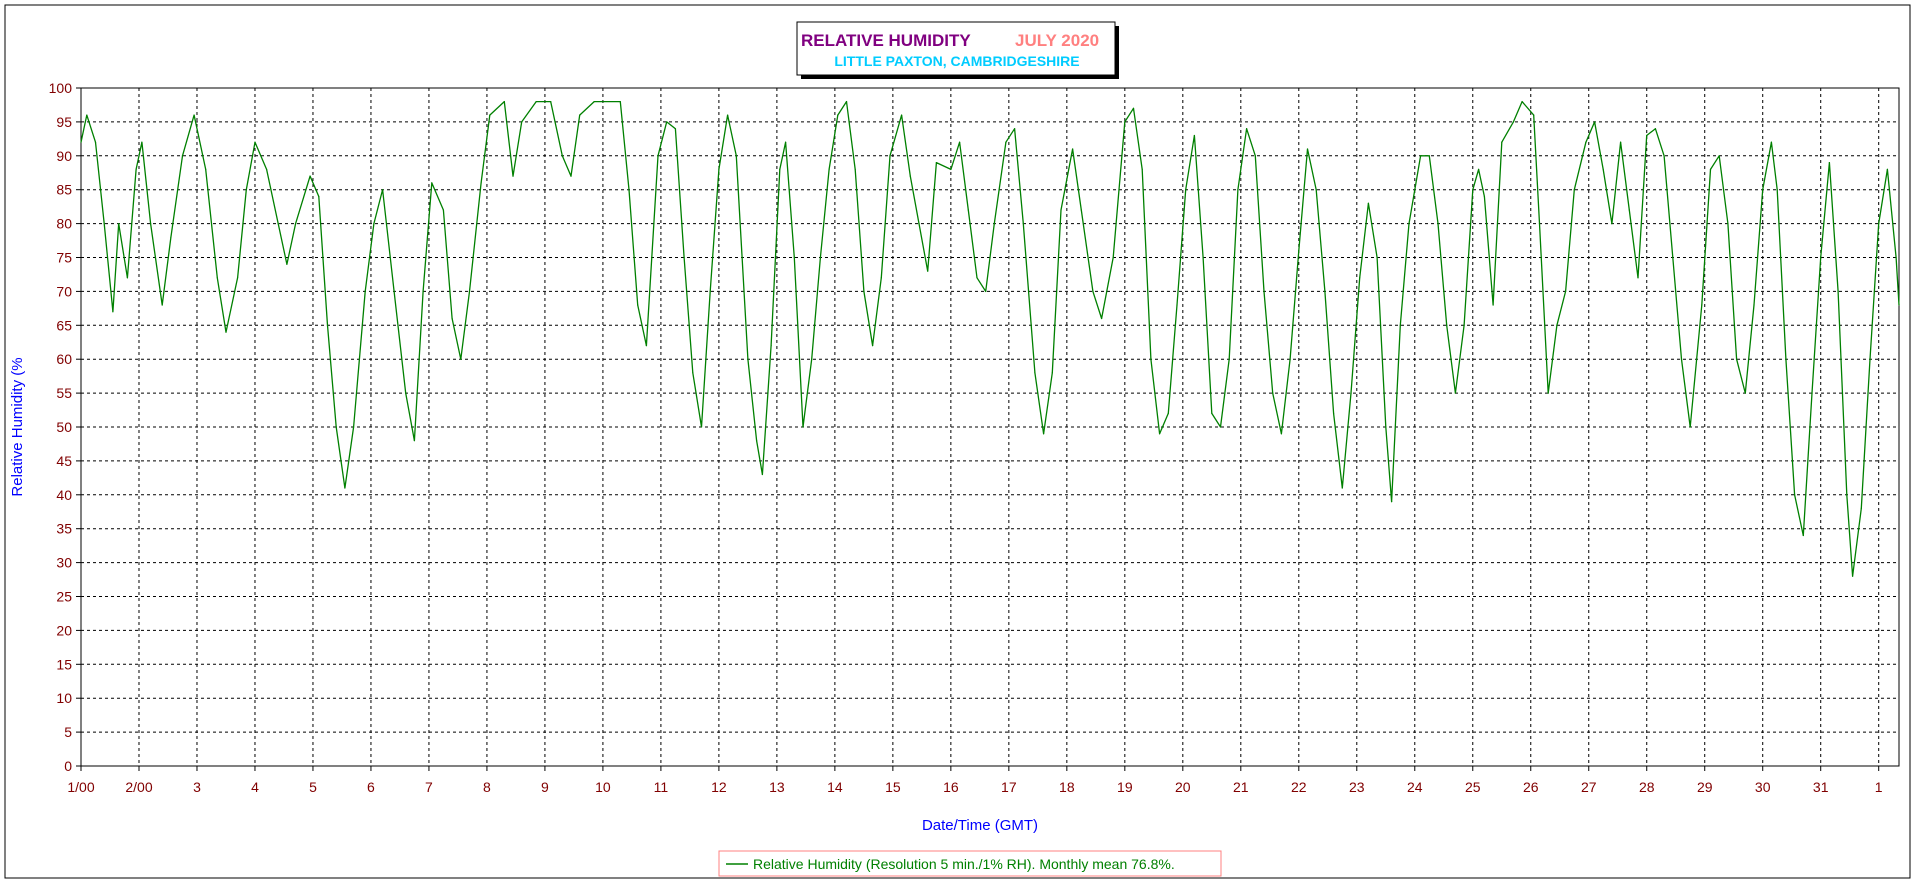  What do you see at coordinates (886, 40) in the screenshot?
I see `chart-title: RELATIVE HUMIDITY` at bounding box center [886, 40].